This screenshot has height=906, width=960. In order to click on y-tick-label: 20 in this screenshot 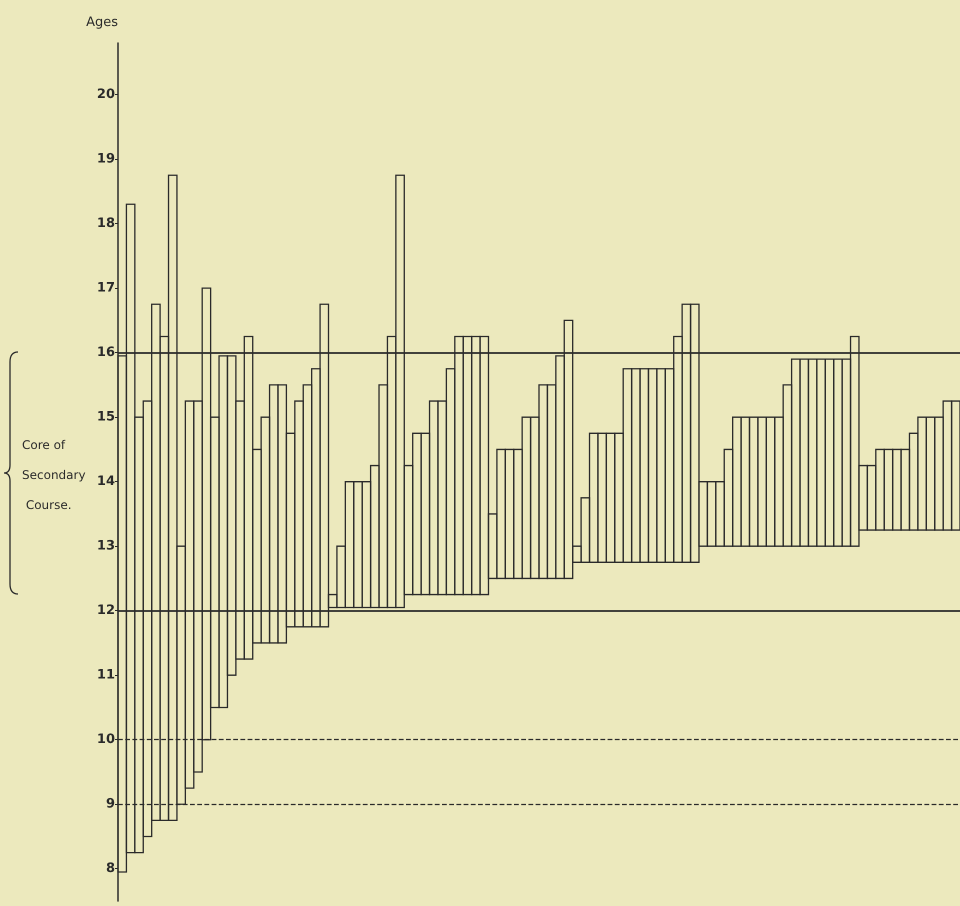, I will do `click(105, 94)`.